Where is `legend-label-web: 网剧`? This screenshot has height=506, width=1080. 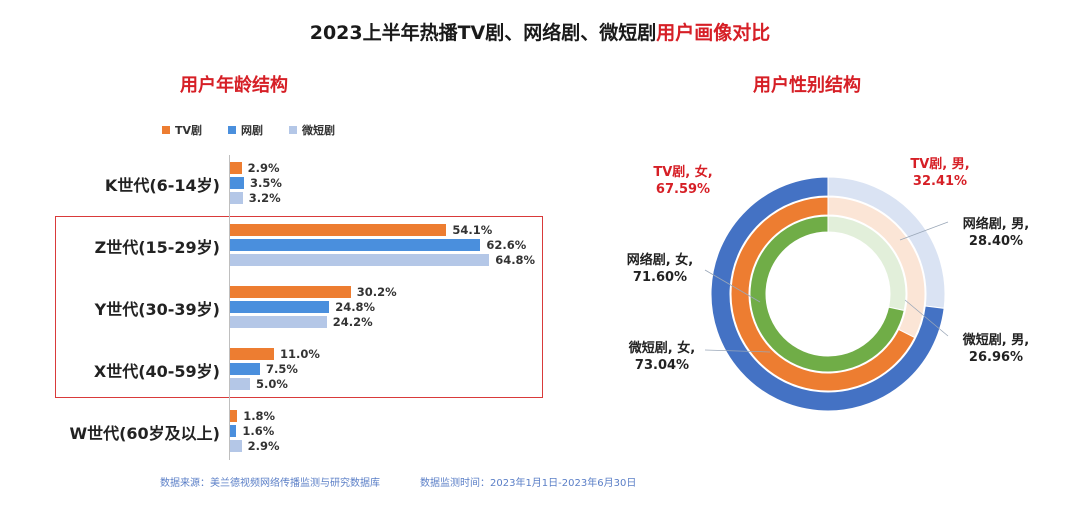 legend-label-web: 网剧 is located at coordinates (252, 130).